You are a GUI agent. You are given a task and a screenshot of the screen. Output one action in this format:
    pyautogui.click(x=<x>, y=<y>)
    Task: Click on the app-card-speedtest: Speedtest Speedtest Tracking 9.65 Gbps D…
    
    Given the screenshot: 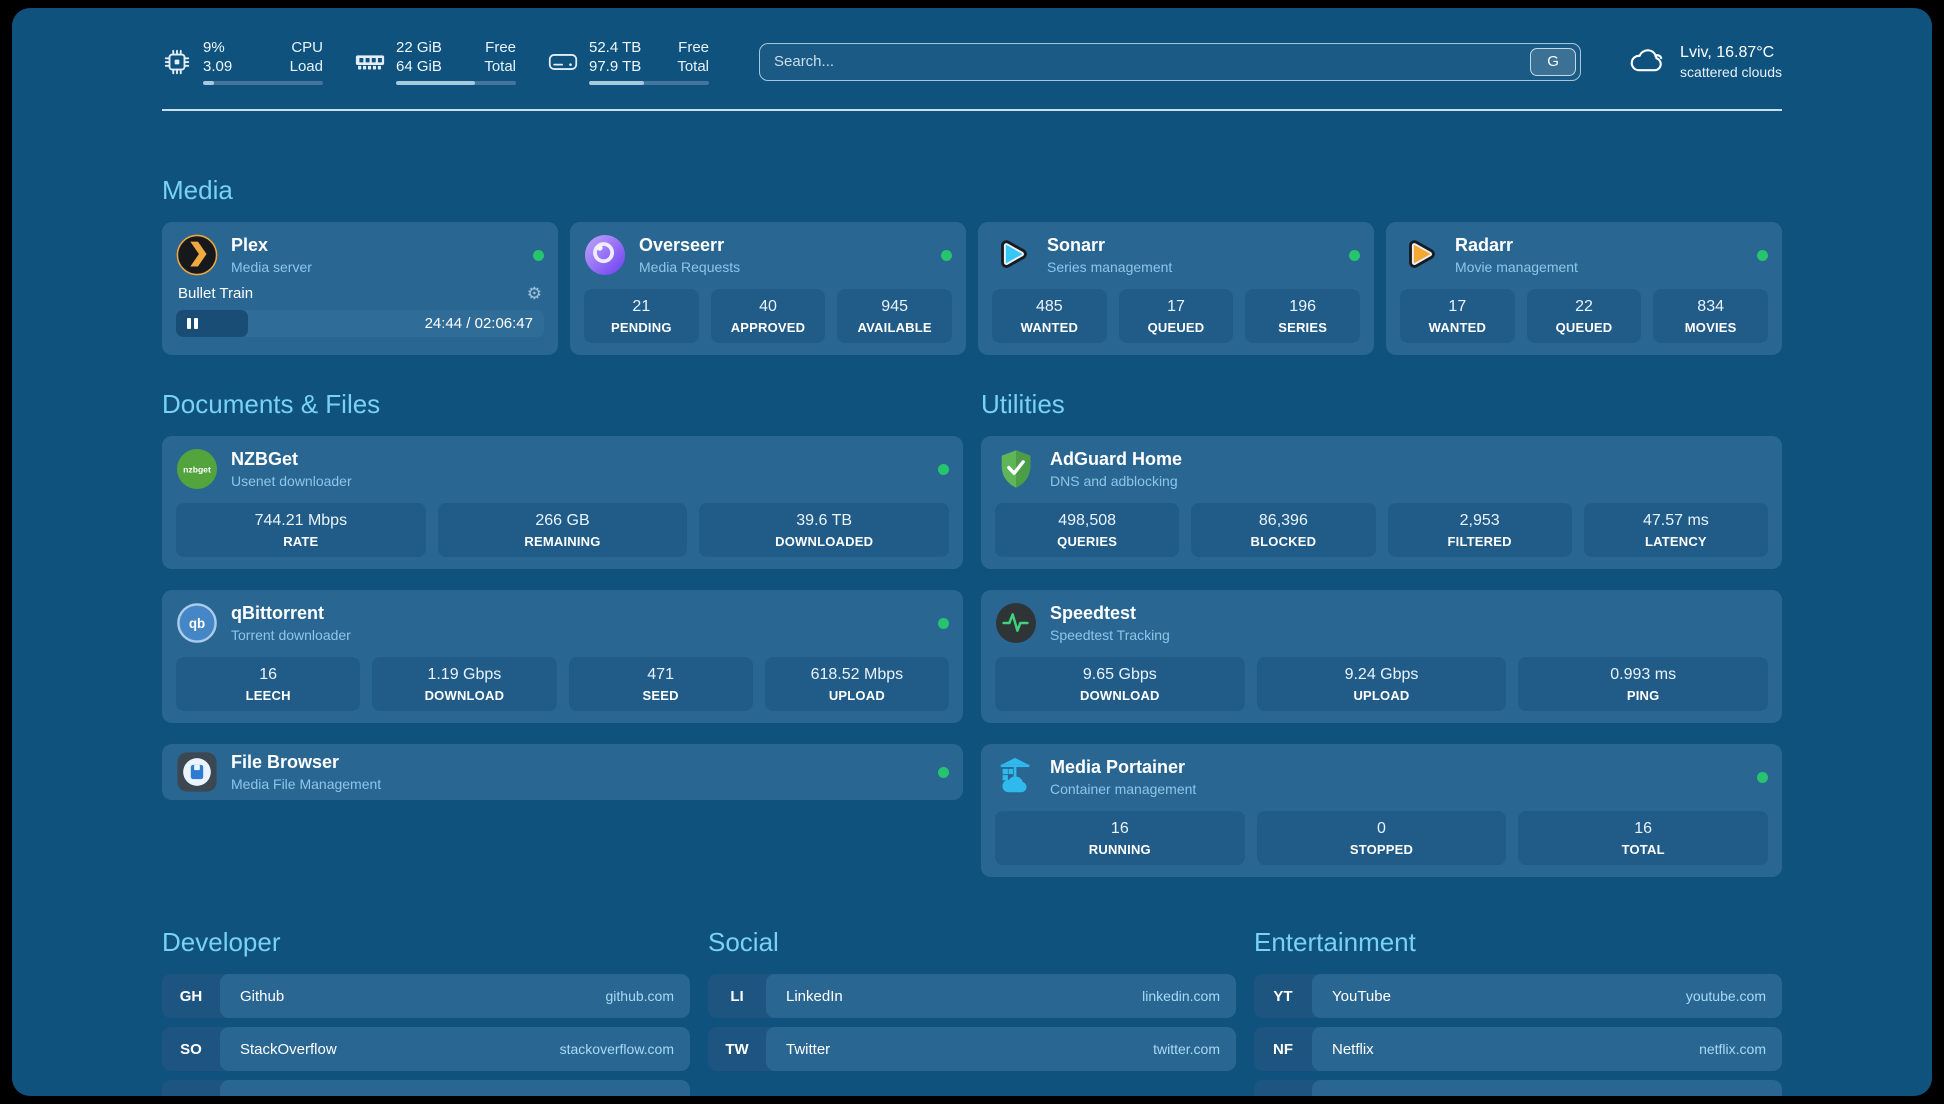 What is the action you would take?
    pyautogui.click(x=1381, y=656)
    